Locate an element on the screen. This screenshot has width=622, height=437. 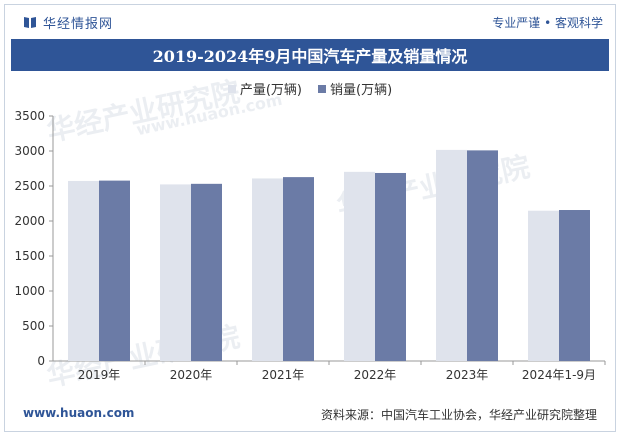
y-tick-label: 1000 is located at coordinates (29, 291).